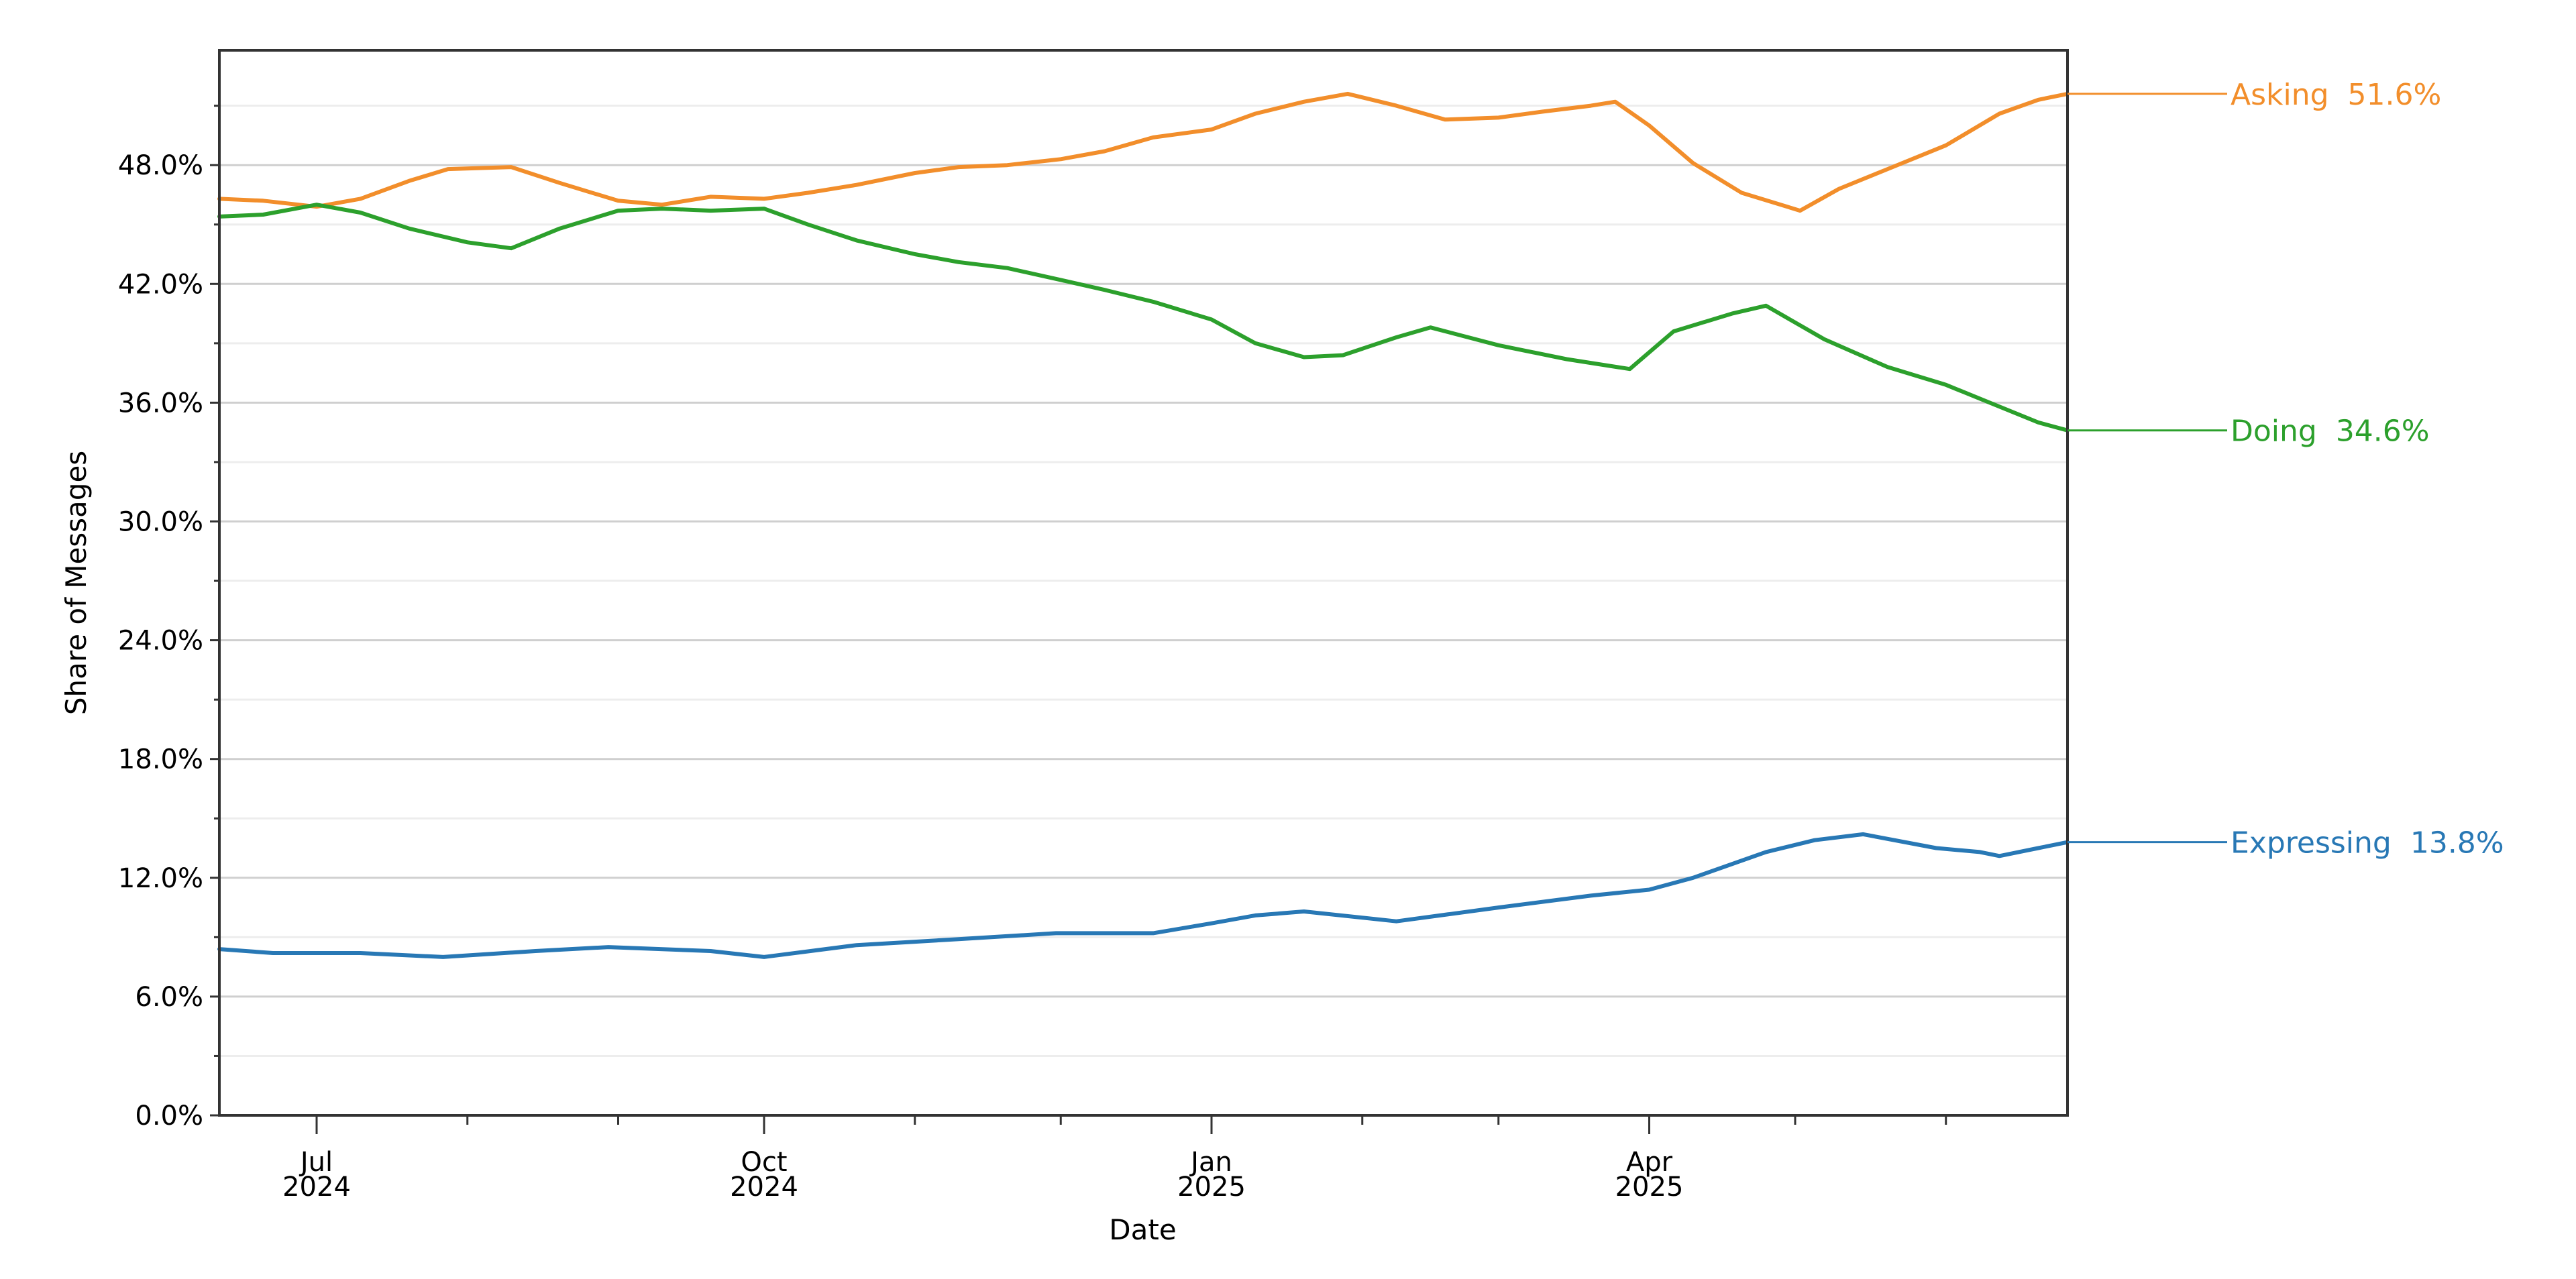 This screenshot has width=2576, height=1279. What do you see at coordinates (160, 878) in the screenshot?
I see `y-tick-label: 12.0%` at bounding box center [160, 878].